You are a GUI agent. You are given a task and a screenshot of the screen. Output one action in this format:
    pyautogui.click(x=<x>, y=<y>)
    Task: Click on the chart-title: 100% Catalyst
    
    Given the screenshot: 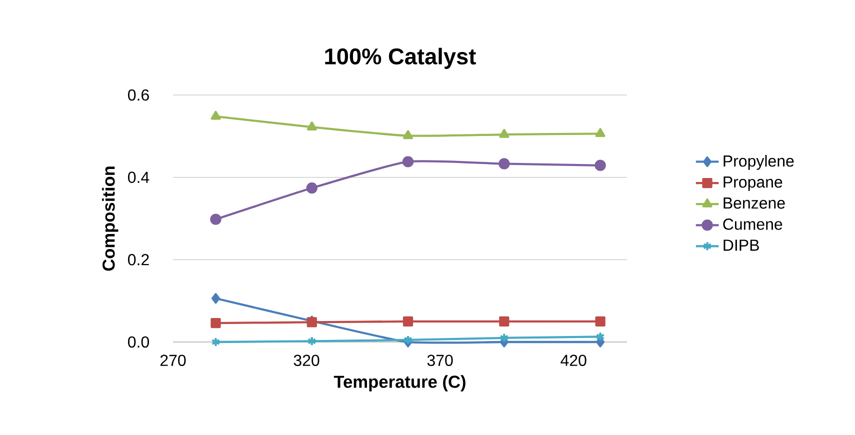 What is the action you would take?
    pyautogui.click(x=400, y=58)
    